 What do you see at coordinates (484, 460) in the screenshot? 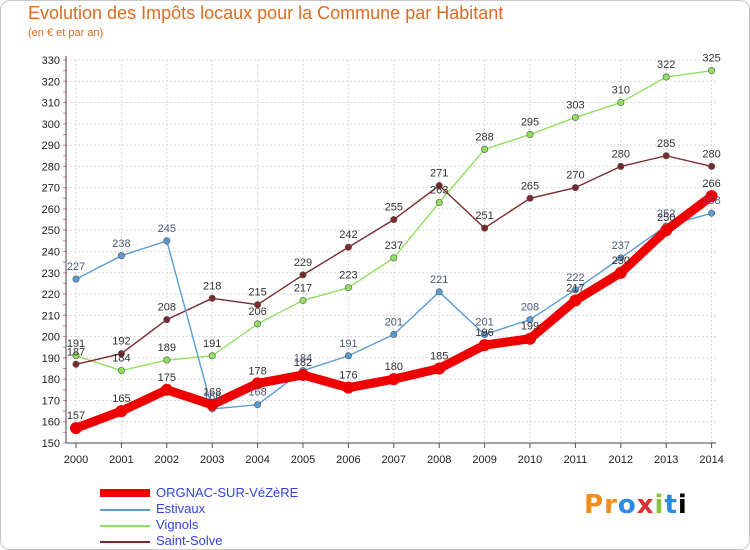
I see `x-tick-label: 2009` at bounding box center [484, 460].